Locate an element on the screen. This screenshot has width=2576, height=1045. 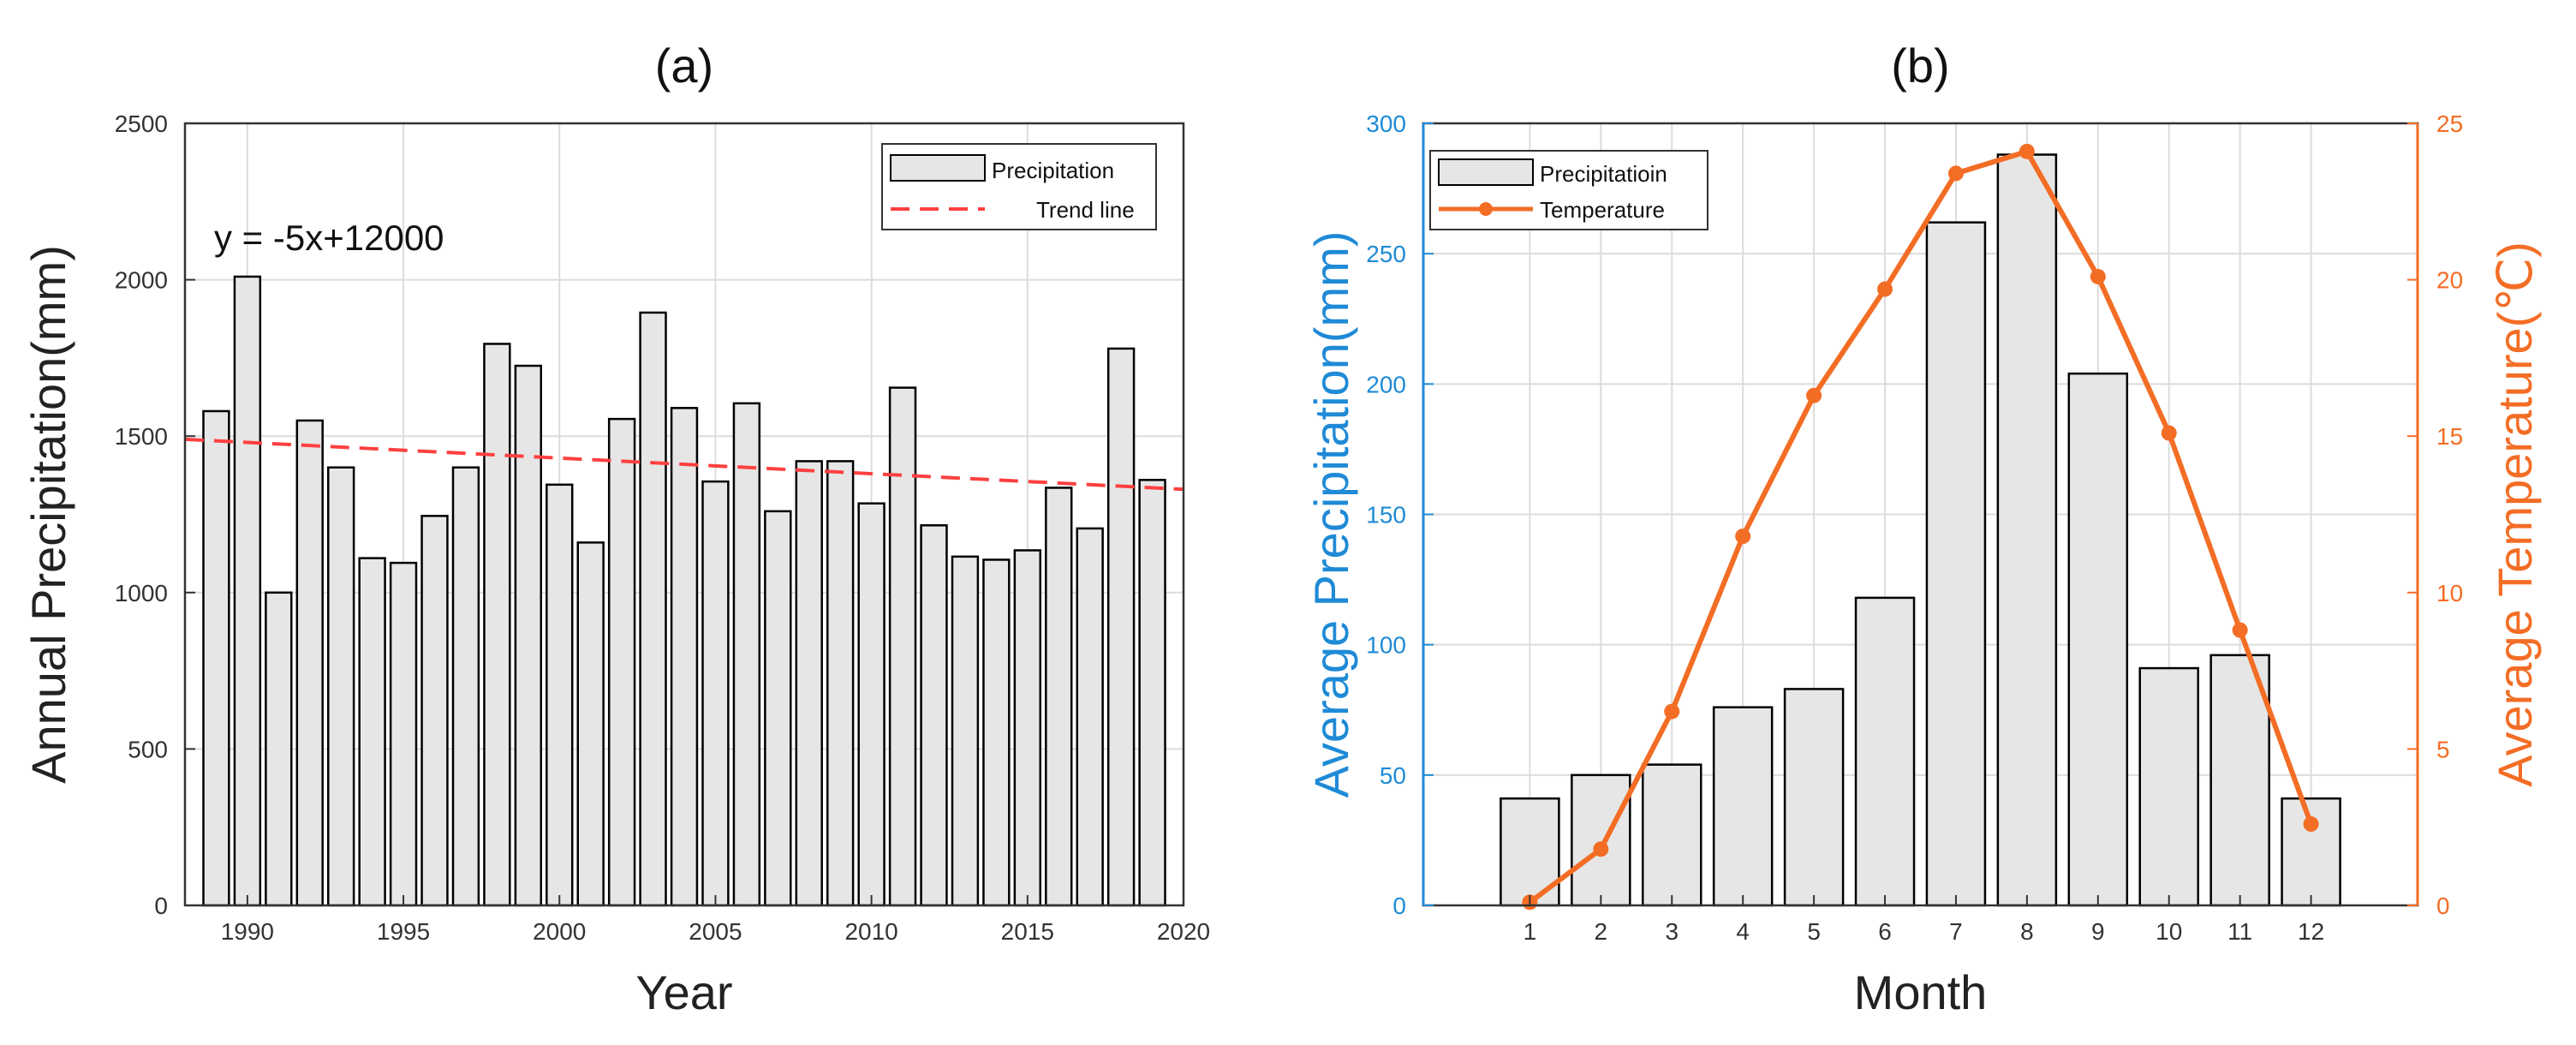
x-tick-label: 7 is located at coordinates (1956, 931).